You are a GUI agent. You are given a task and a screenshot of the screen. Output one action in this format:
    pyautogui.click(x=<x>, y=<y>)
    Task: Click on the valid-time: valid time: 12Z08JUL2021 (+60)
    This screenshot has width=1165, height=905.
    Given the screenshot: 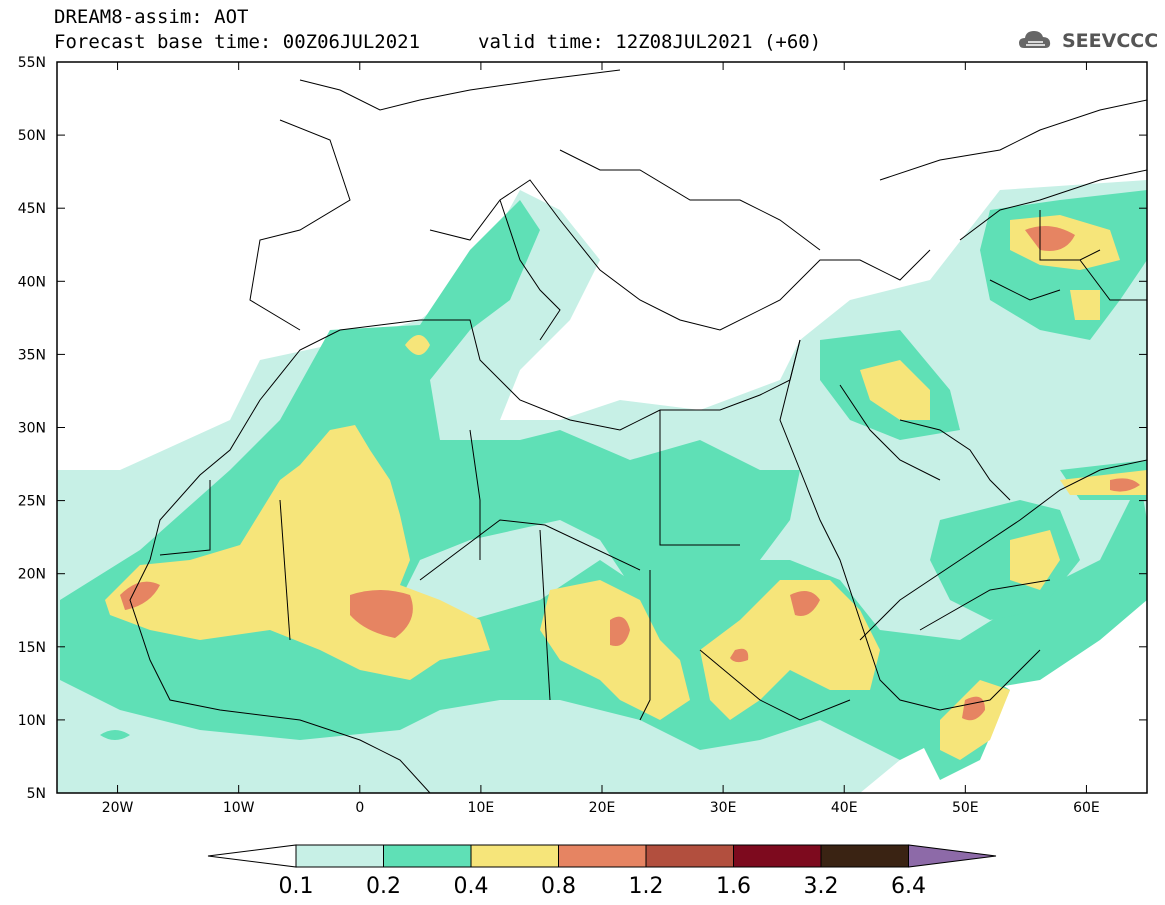 What is the action you would take?
    pyautogui.click(x=650, y=42)
    